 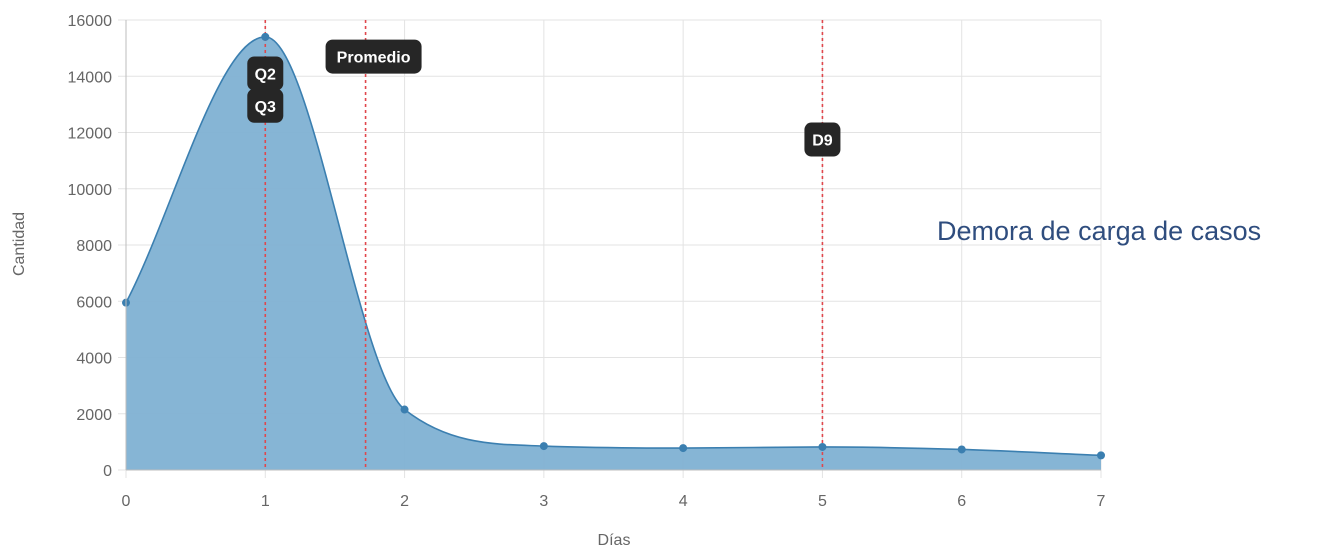 I want to click on x-tick-label: 4, so click(x=683, y=501).